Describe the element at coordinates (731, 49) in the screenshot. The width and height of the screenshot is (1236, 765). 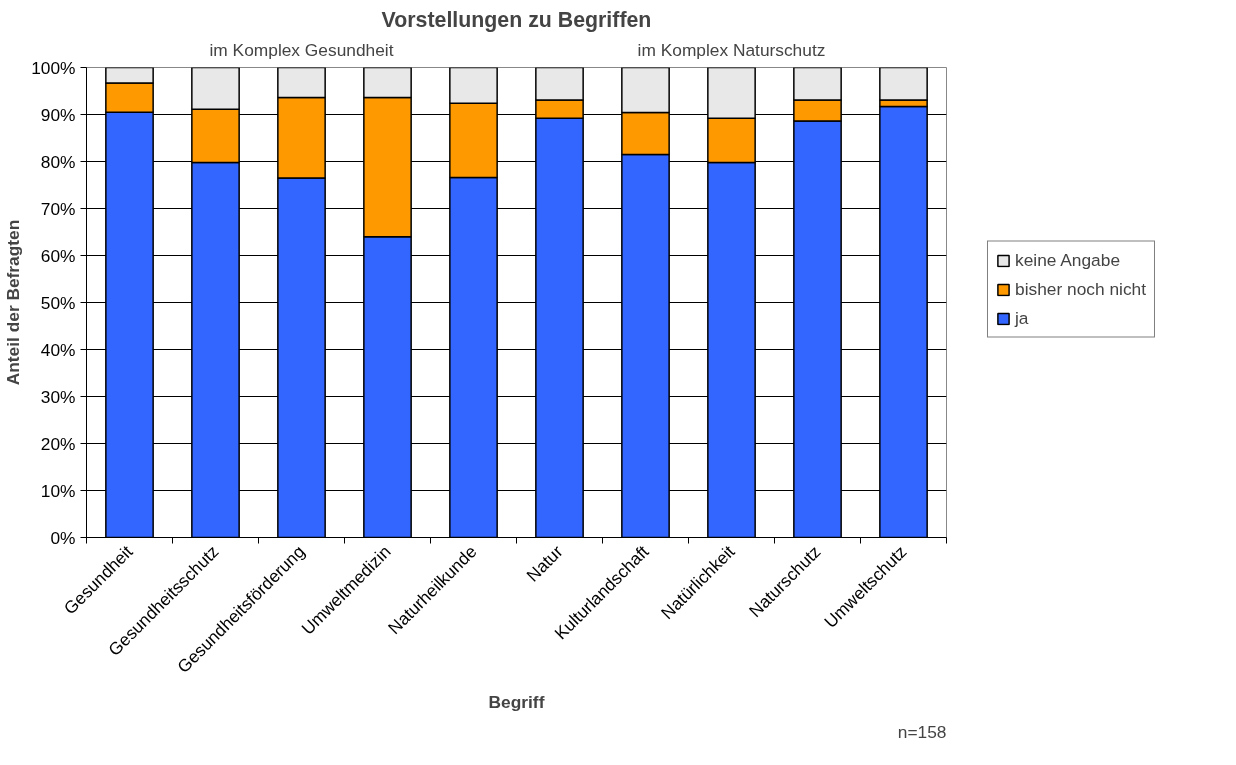
I see `text: im Komplex Naturschutz` at that location.